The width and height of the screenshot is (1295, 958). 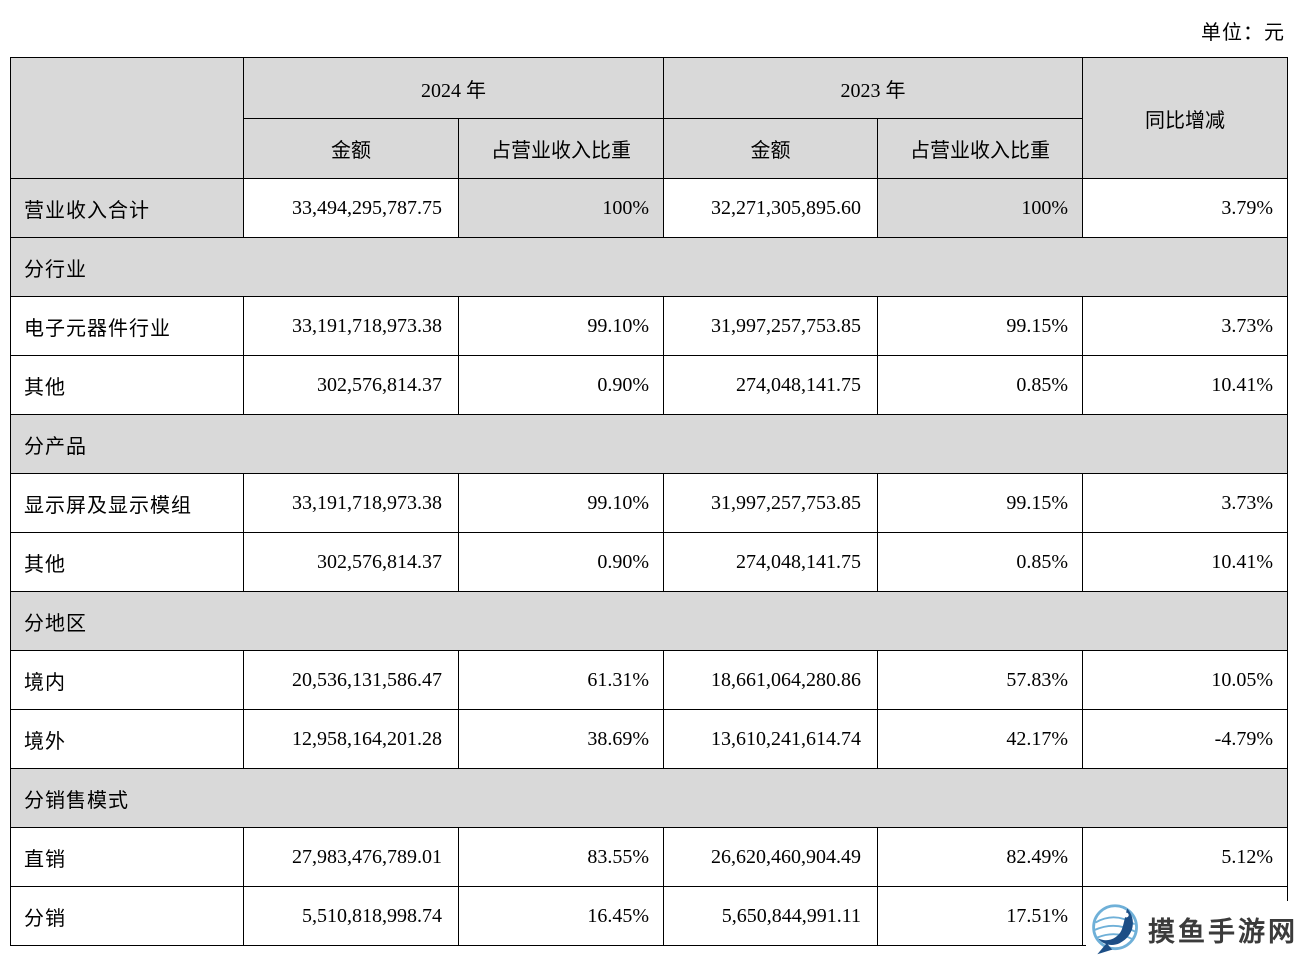 I want to click on amount-2023-cell: 18,661,064,280.86, so click(x=770, y=680).